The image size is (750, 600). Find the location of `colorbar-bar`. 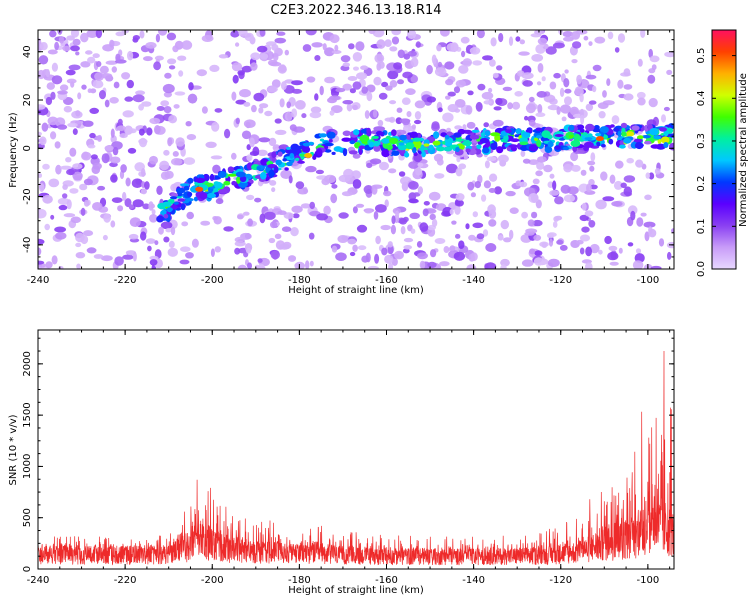

colorbar-bar is located at coordinates (724, 149).